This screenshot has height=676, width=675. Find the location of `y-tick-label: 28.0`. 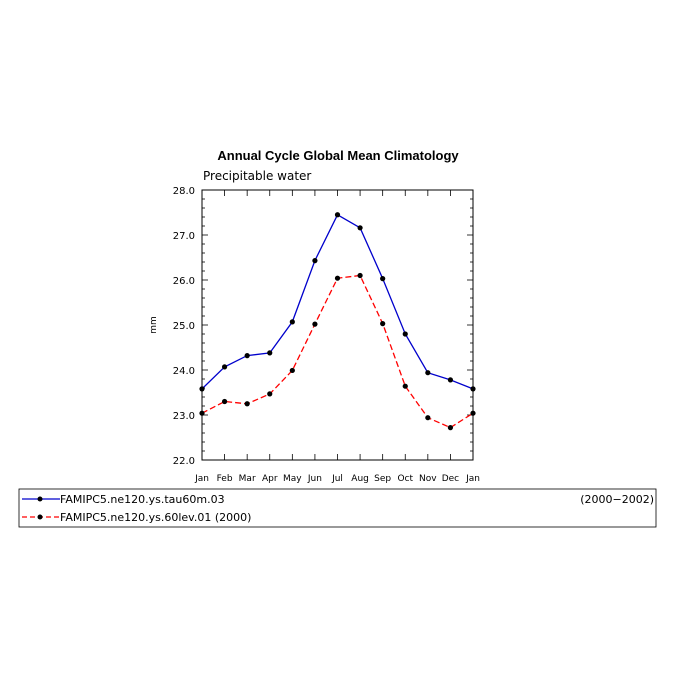

y-tick-label: 28.0 is located at coordinates (184, 191).